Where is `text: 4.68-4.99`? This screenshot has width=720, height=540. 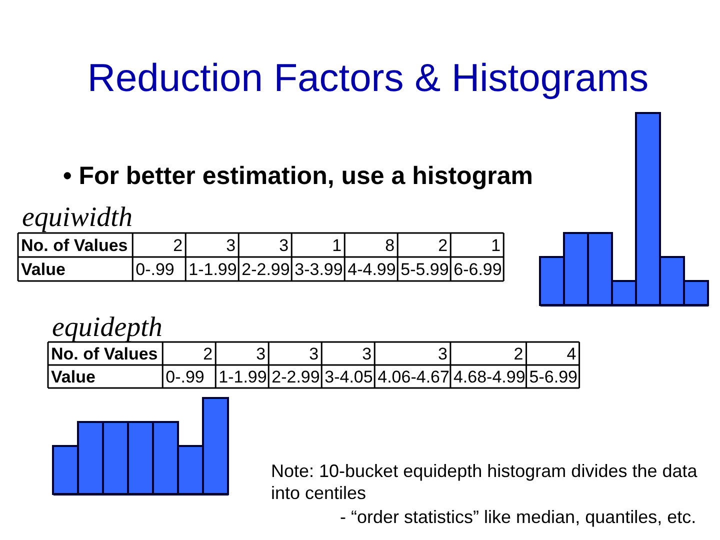 text: 4.68-4.99 is located at coordinates (489, 377).